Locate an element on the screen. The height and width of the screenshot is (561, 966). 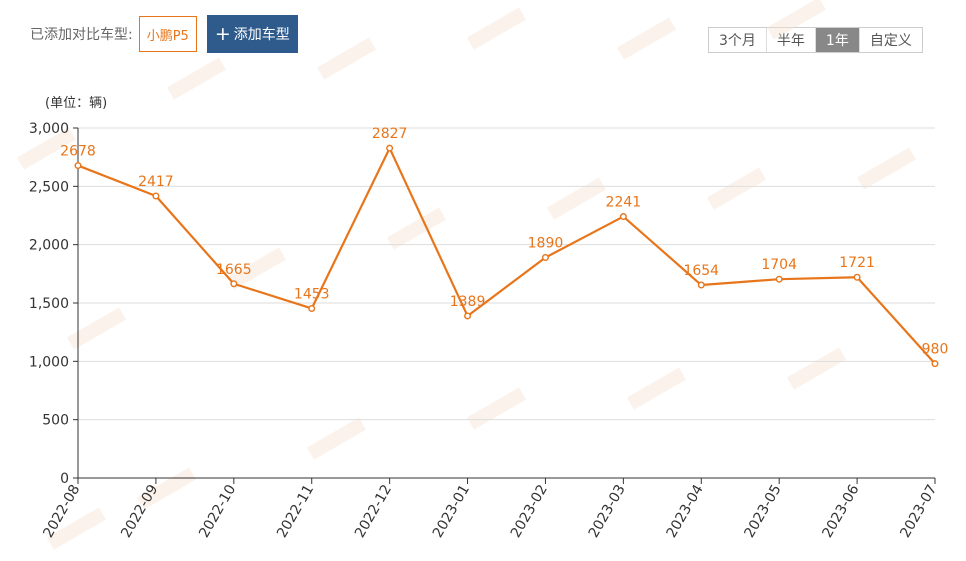
data-label: 1654 is located at coordinates (701, 271).